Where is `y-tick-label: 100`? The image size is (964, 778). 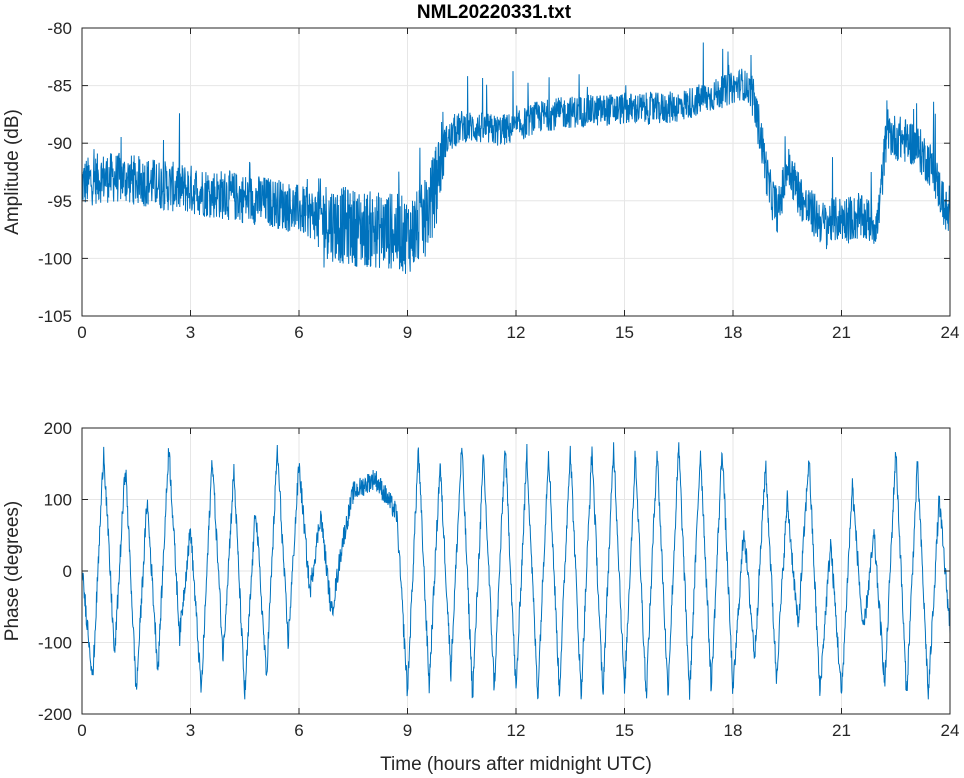
y-tick-label: 100 is located at coordinates (58, 500).